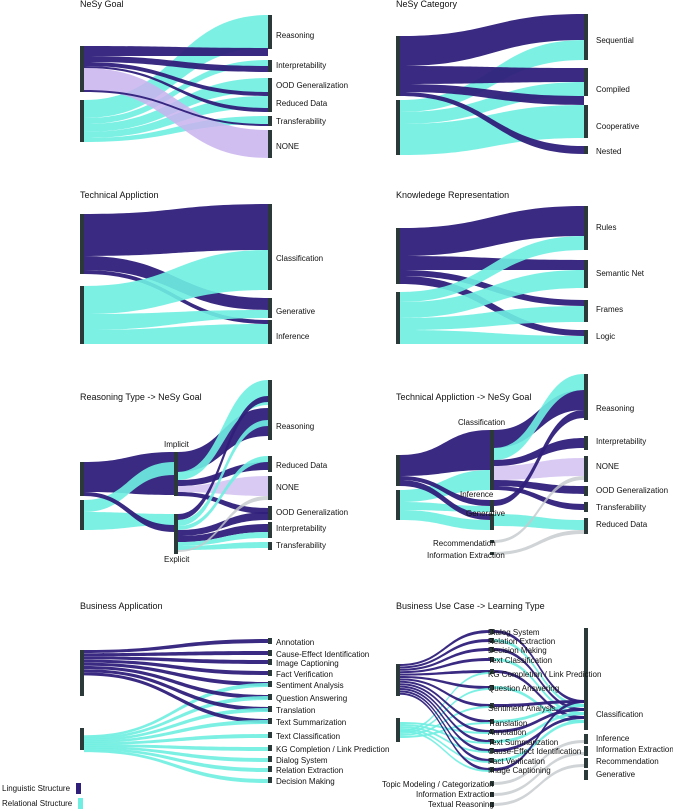  I want to click on label-information-extraction: Information Extraction, so click(634, 749).